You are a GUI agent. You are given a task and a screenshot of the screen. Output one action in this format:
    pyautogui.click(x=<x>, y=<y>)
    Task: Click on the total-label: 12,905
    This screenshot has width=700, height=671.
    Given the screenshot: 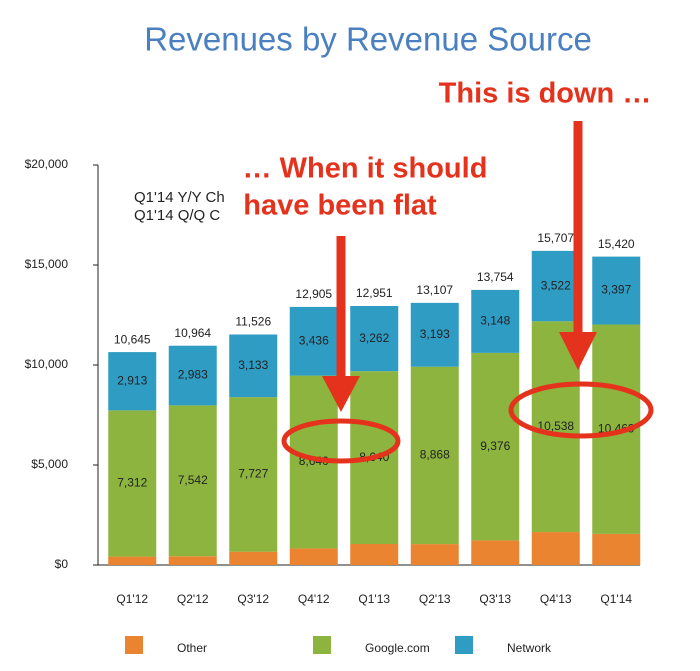 What is the action you would take?
    pyautogui.click(x=313, y=294)
    